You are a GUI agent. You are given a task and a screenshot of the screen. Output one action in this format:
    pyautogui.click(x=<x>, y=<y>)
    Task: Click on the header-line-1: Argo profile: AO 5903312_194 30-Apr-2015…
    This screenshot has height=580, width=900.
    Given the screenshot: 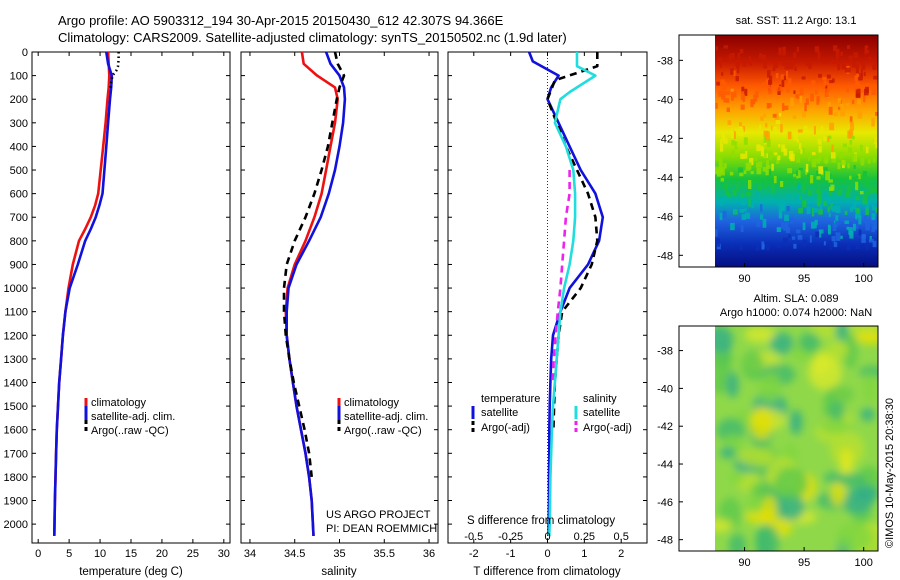 What is the action you would take?
    pyautogui.click(x=281, y=20)
    